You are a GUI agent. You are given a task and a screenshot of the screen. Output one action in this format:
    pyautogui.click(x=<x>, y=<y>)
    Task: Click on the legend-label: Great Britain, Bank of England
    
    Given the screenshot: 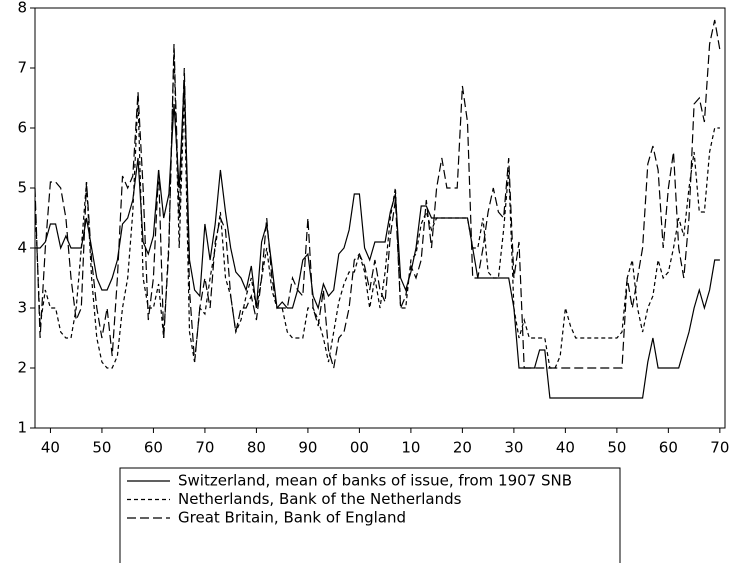 What is the action you would take?
    pyautogui.click(x=292, y=518)
    